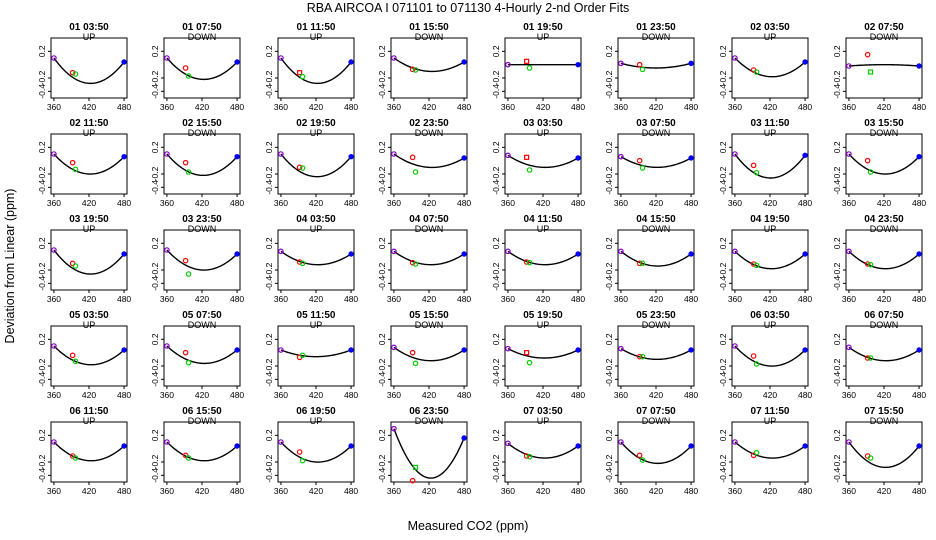 The height and width of the screenshot is (540, 936). I want to click on panel-title: 01 07:50, so click(202, 27).